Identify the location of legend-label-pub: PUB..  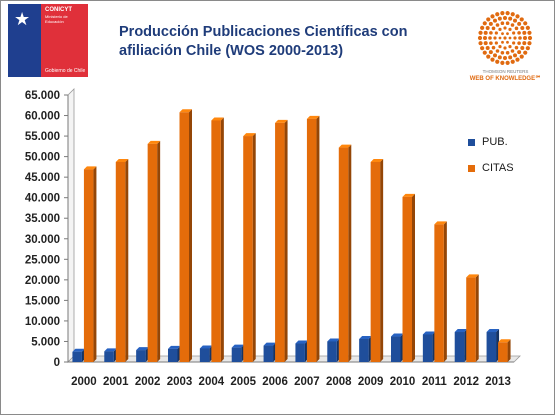
(495, 142).